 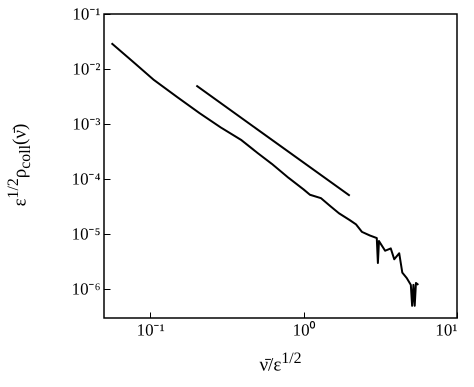 What do you see at coordinates (86, 124) in the screenshot?
I see `y-tick-label: 10⁻³` at bounding box center [86, 124].